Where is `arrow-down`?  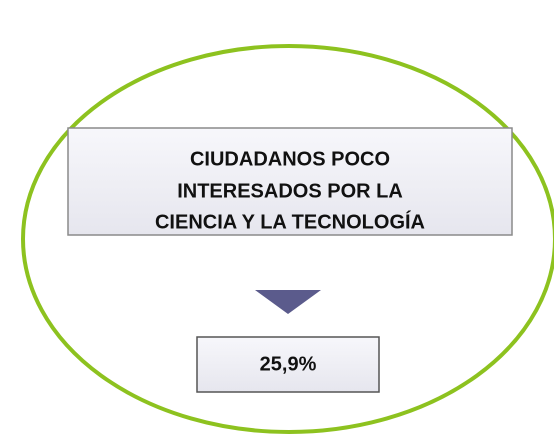 arrow-down is located at coordinates (288, 302).